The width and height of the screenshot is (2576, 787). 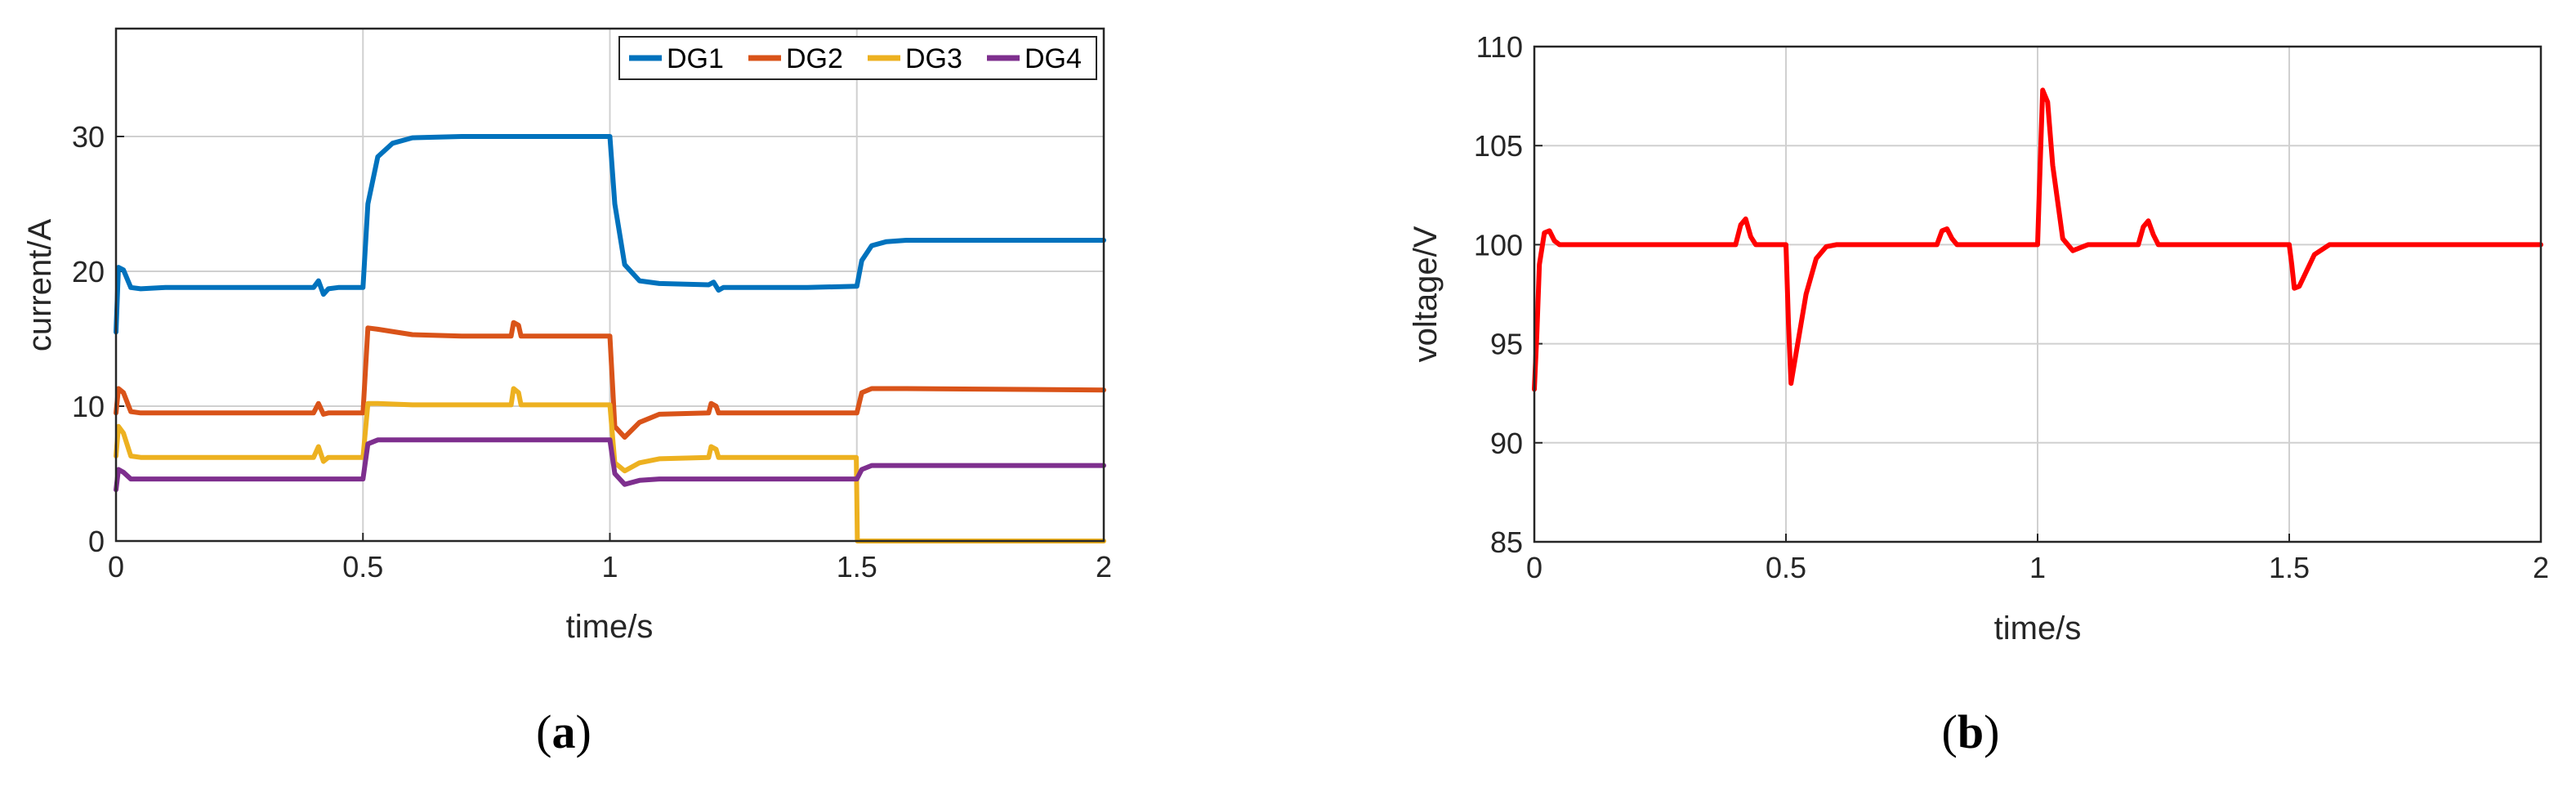 I want to click on y-tick-label: 100, so click(x=1499, y=245).